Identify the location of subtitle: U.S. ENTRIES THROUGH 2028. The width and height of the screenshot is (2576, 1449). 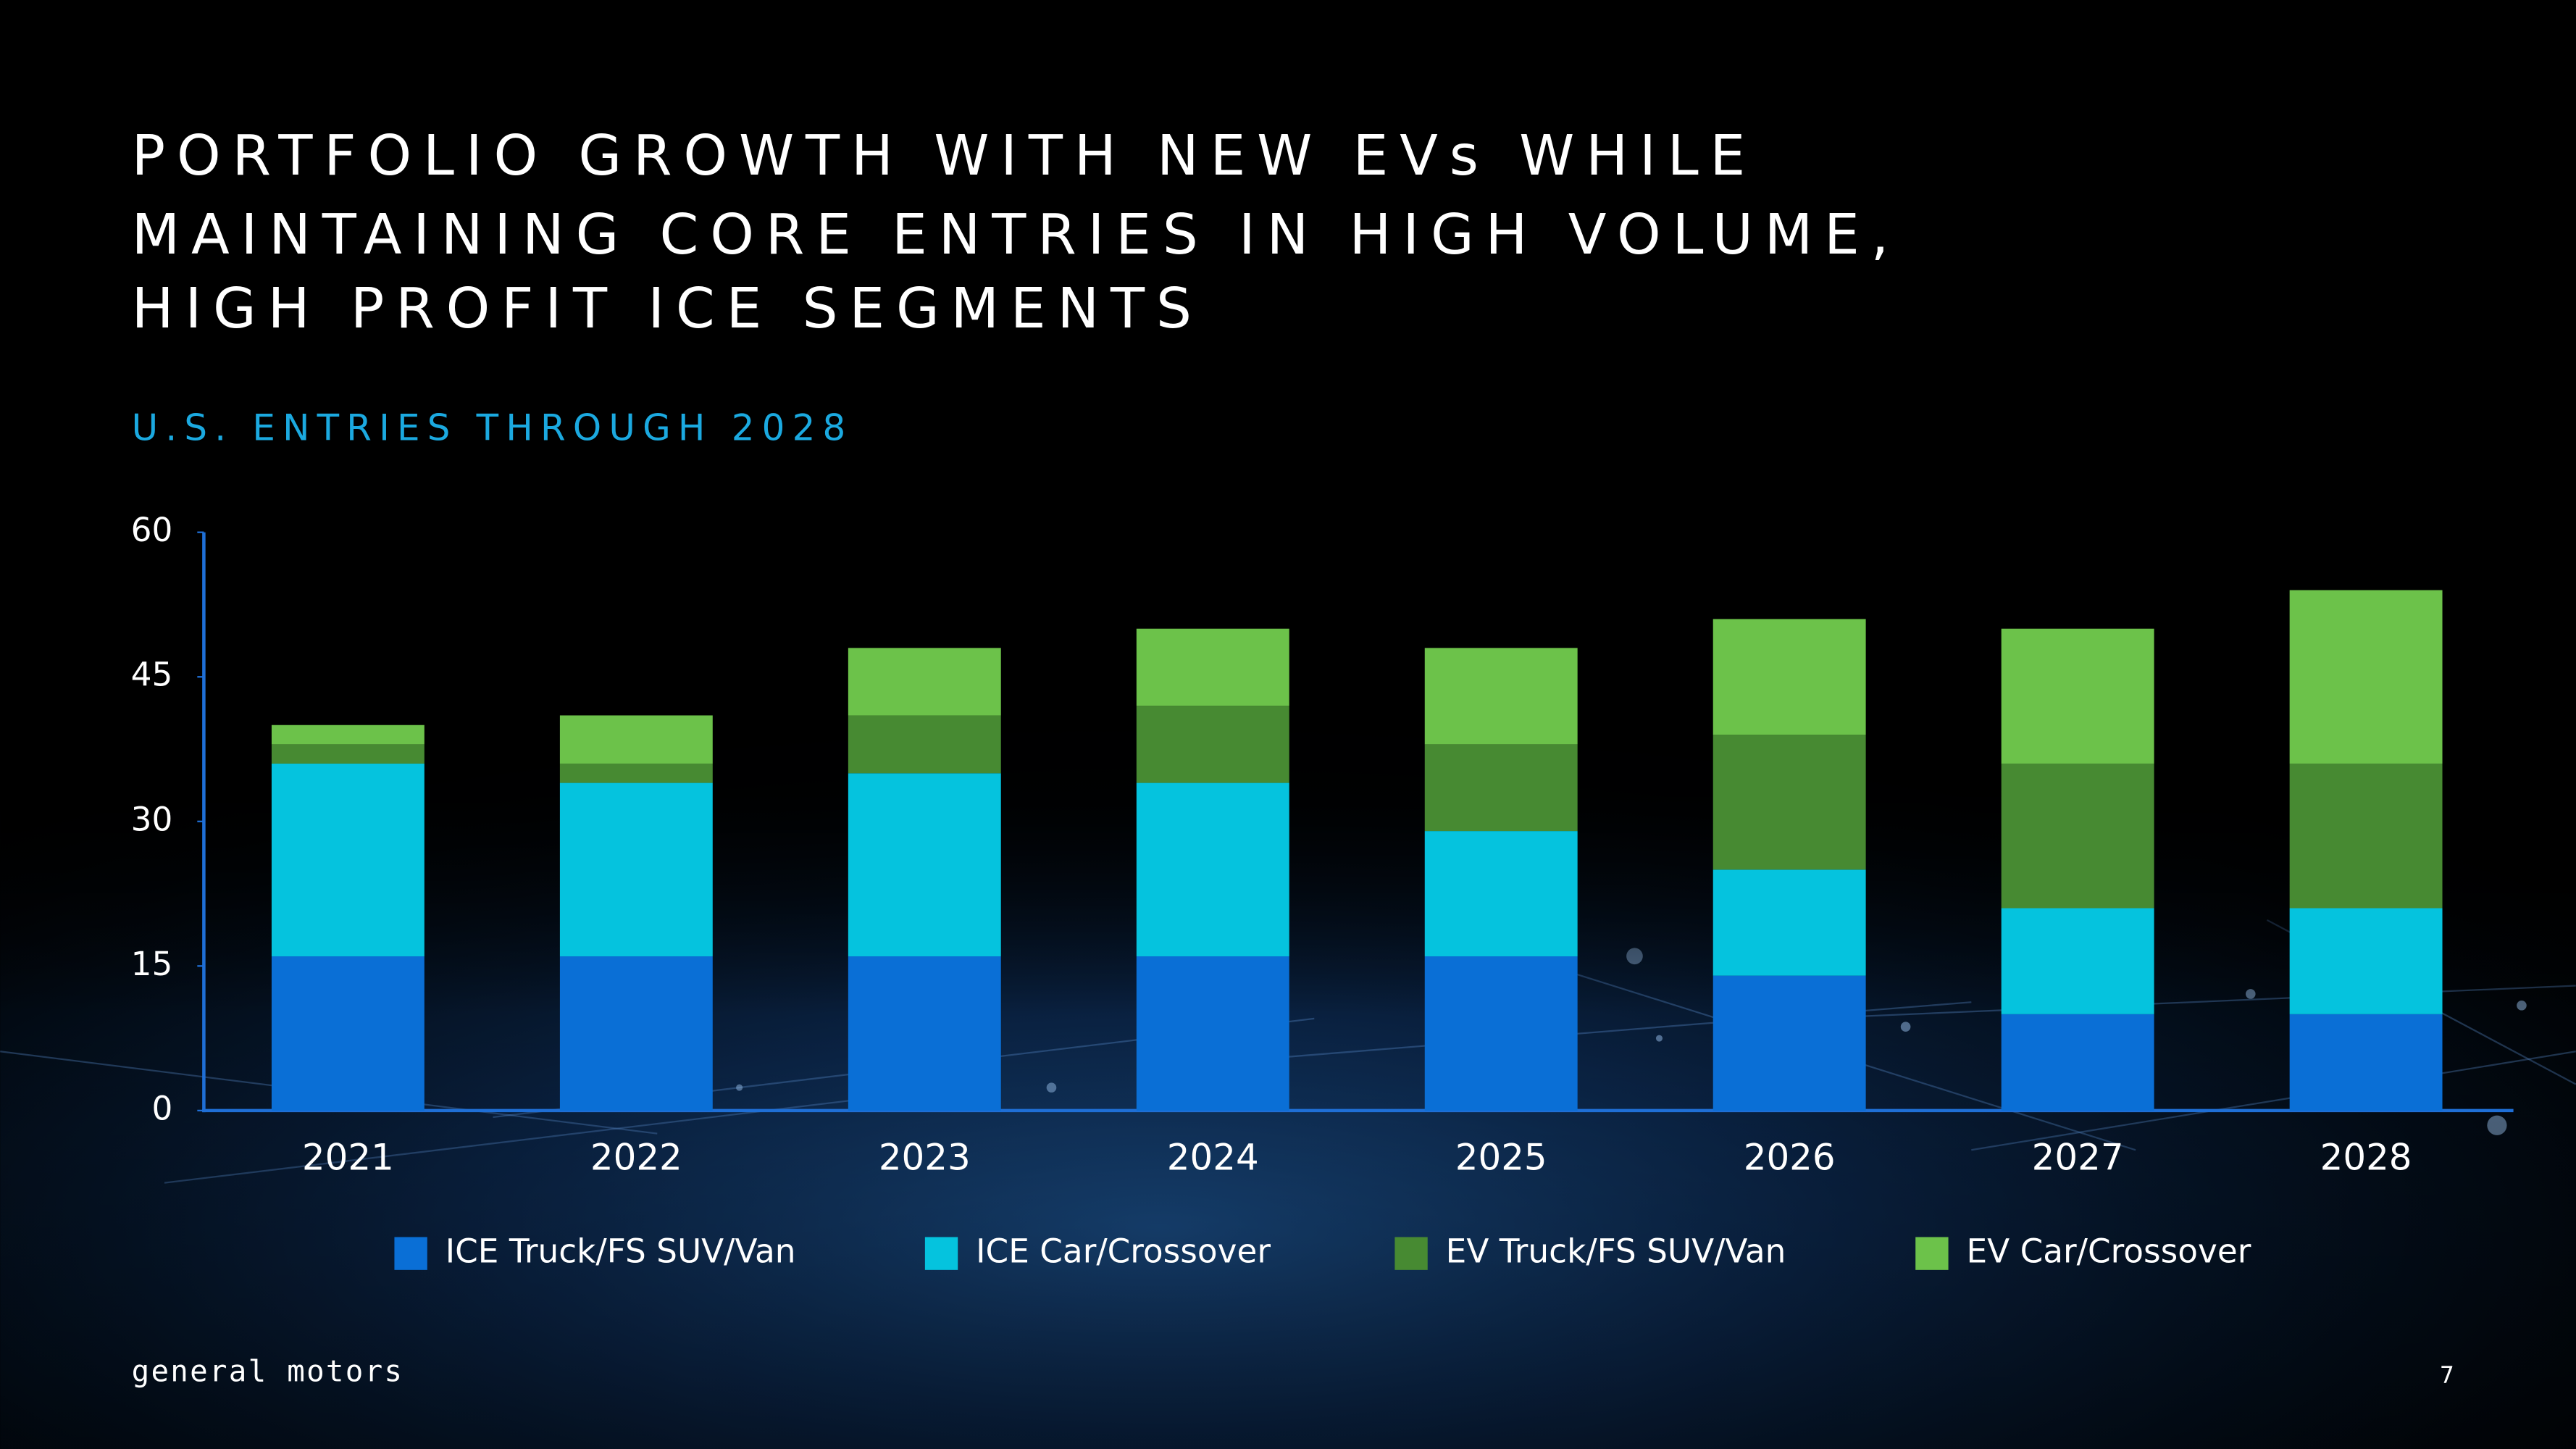
(492, 428).